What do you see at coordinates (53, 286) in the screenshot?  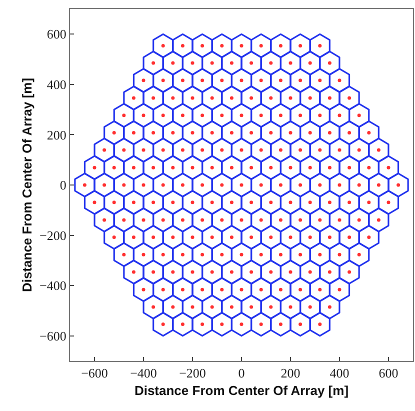 I see `y-tick-label: −400` at bounding box center [53, 286].